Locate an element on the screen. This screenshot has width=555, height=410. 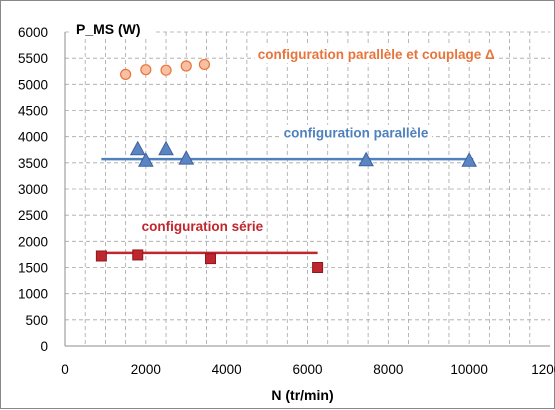
y-tick-label: 2500 is located at coordinates (33, 215).